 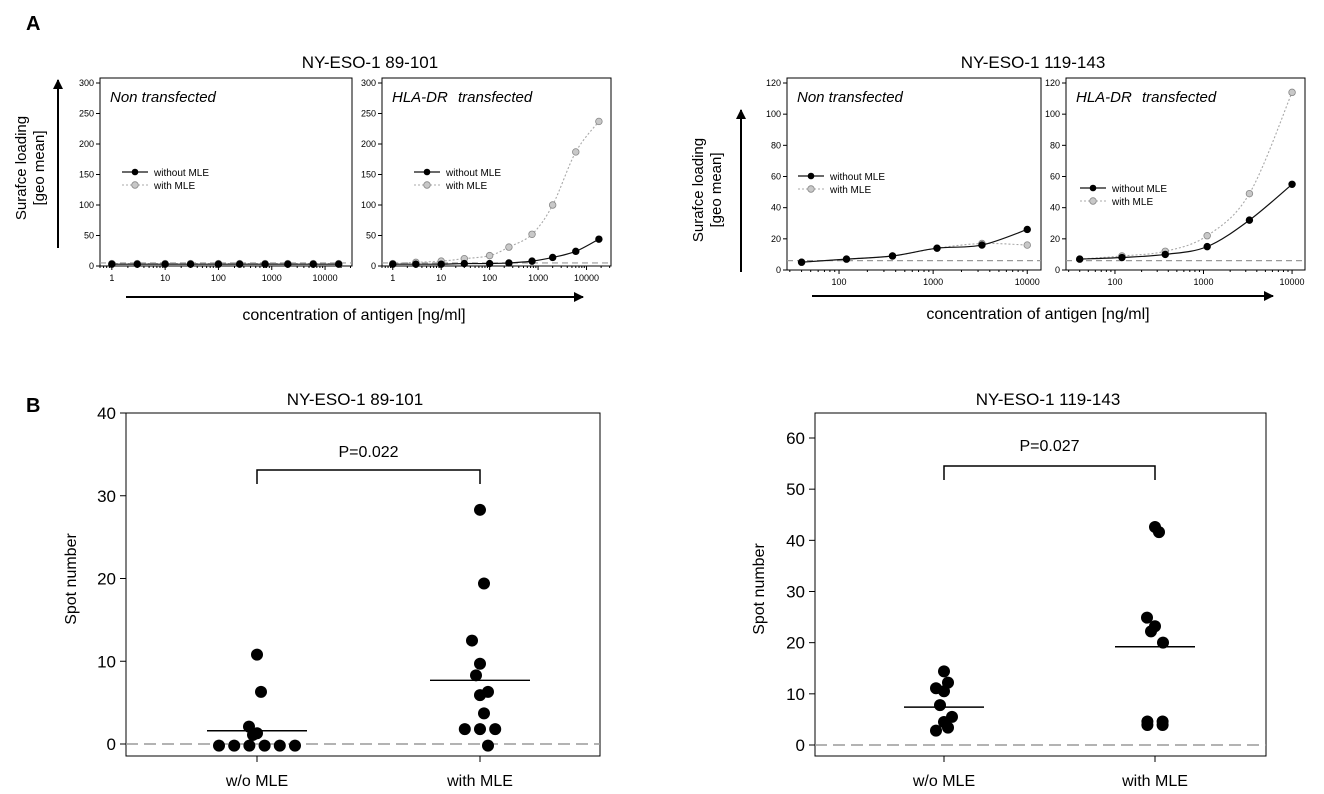 I want to click on chart-a2-sub0-ytick-label: 40, so click(x=776, y=208).